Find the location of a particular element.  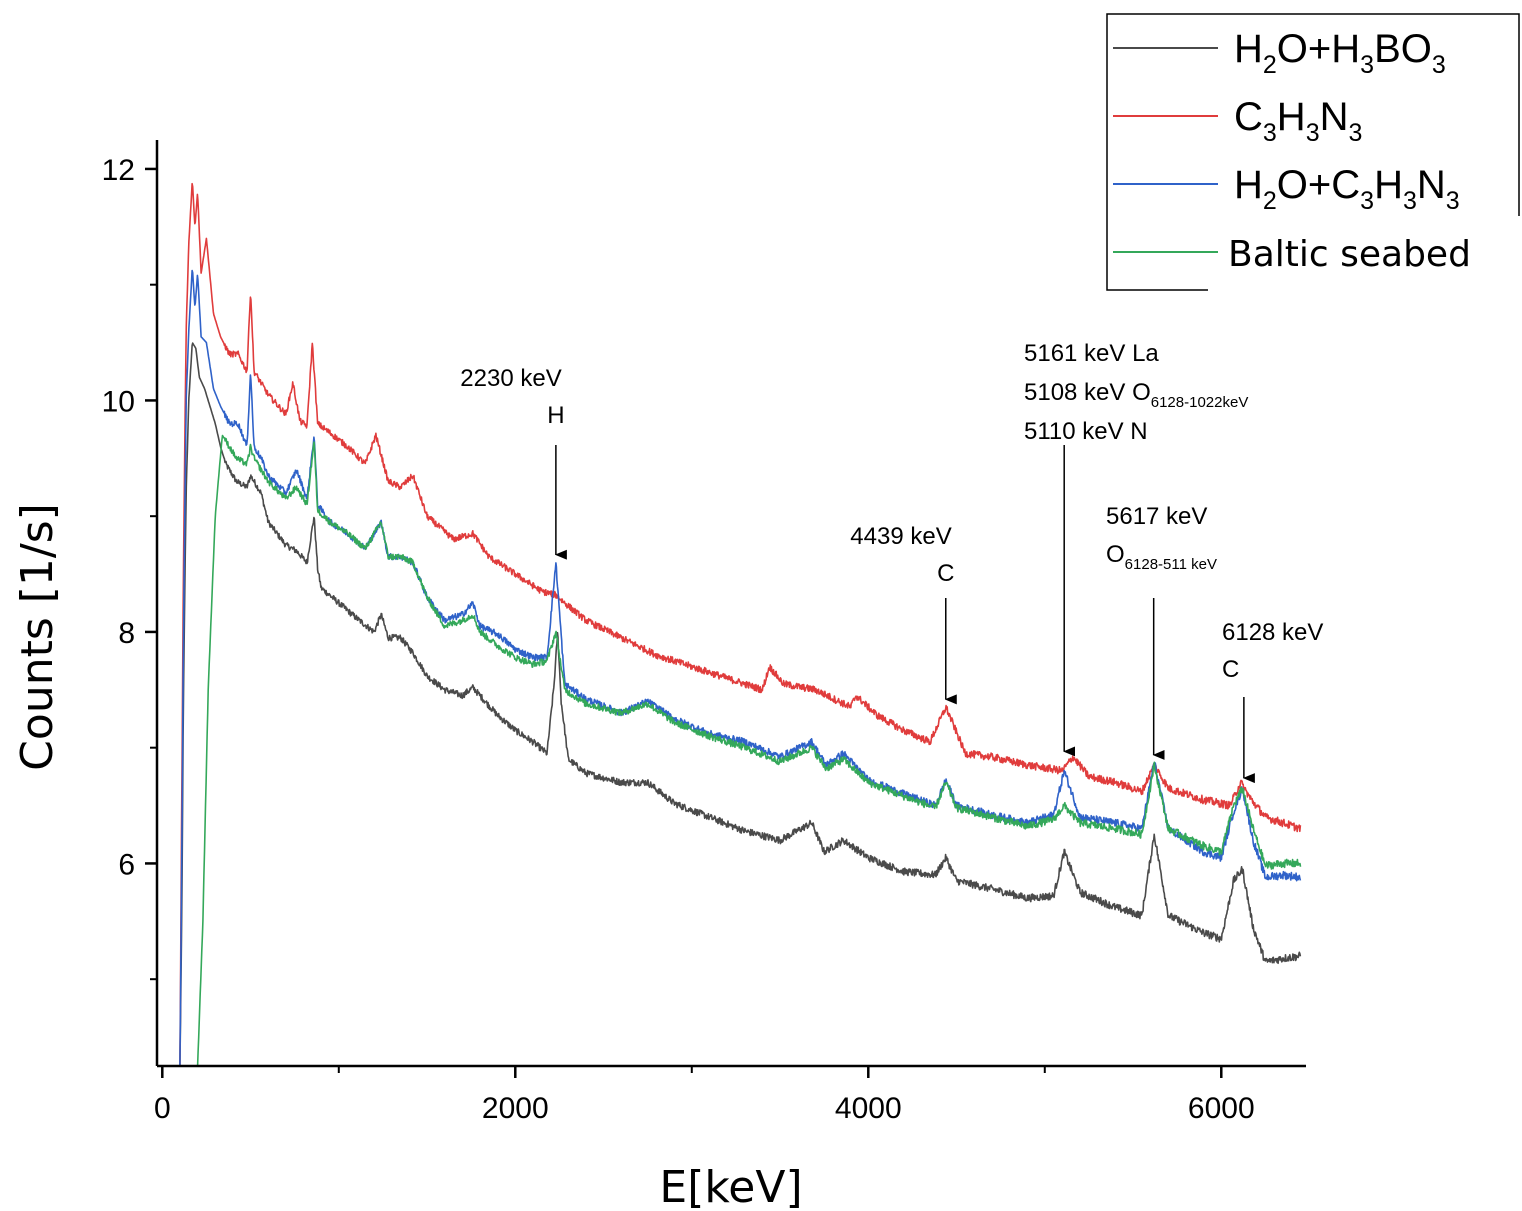

x-axis-title: E[keV] is located at coordinates (730, 1186).